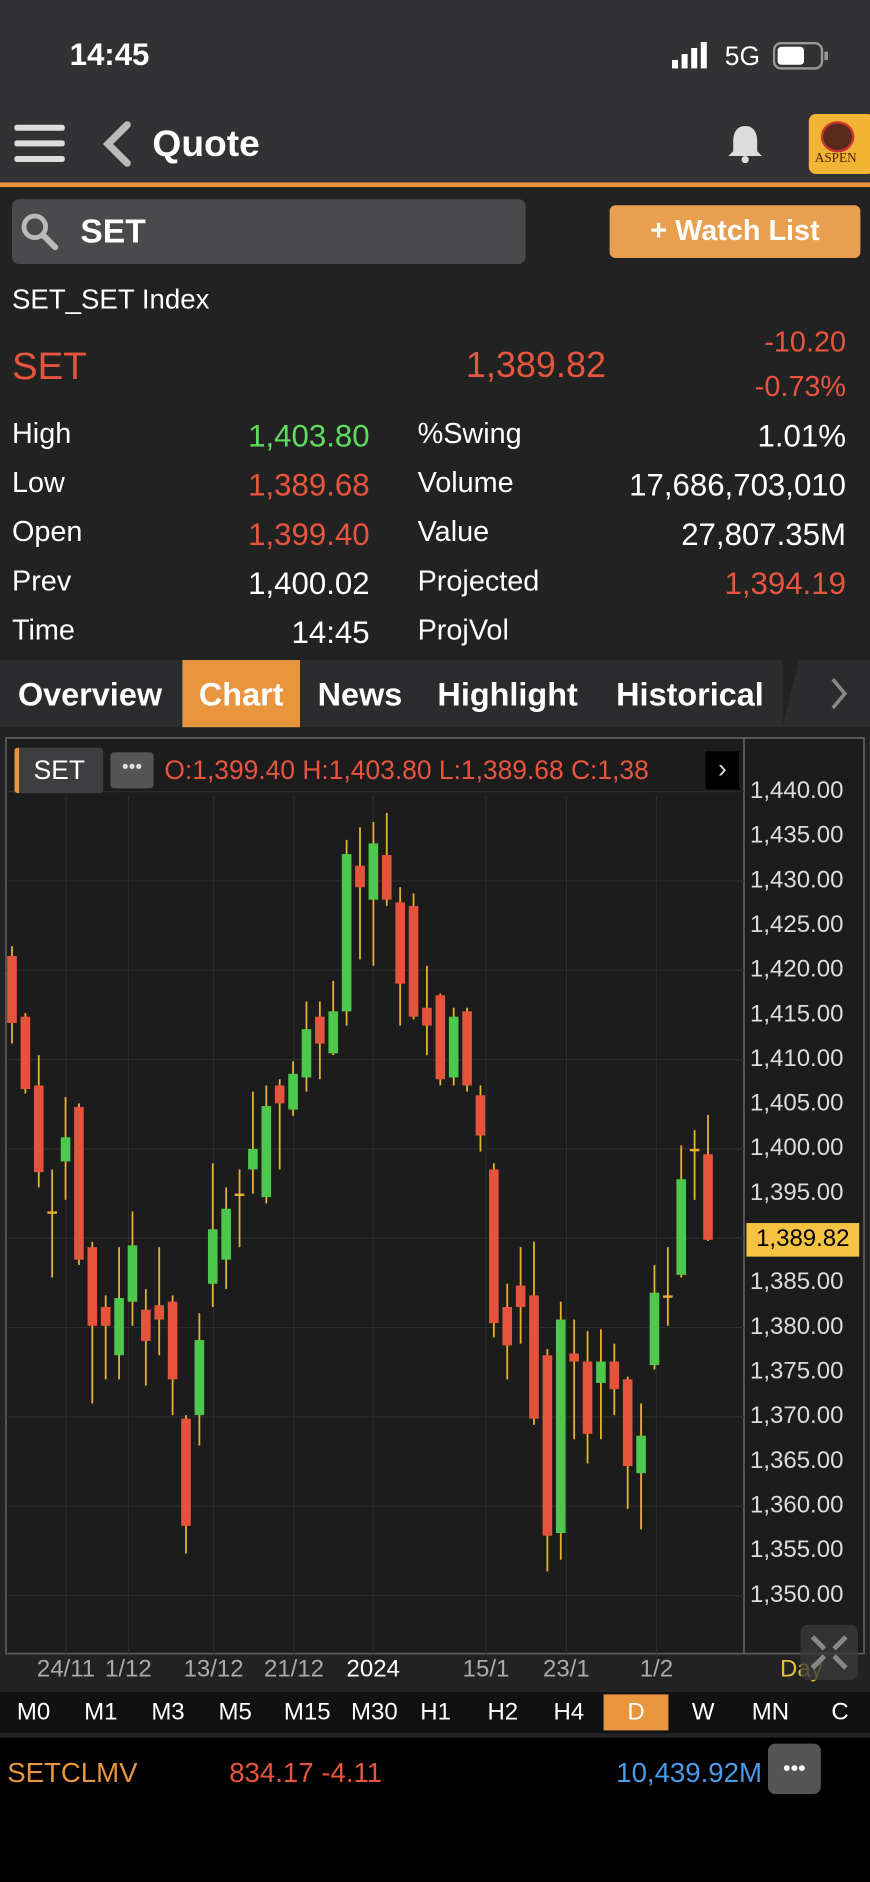 This screenshot has height=1882, width=870. What do you see at coordinates (796, 1147) in the screenshot?
I see `y-tick-label: 1,400.00` at bounding box center [796, 1147].